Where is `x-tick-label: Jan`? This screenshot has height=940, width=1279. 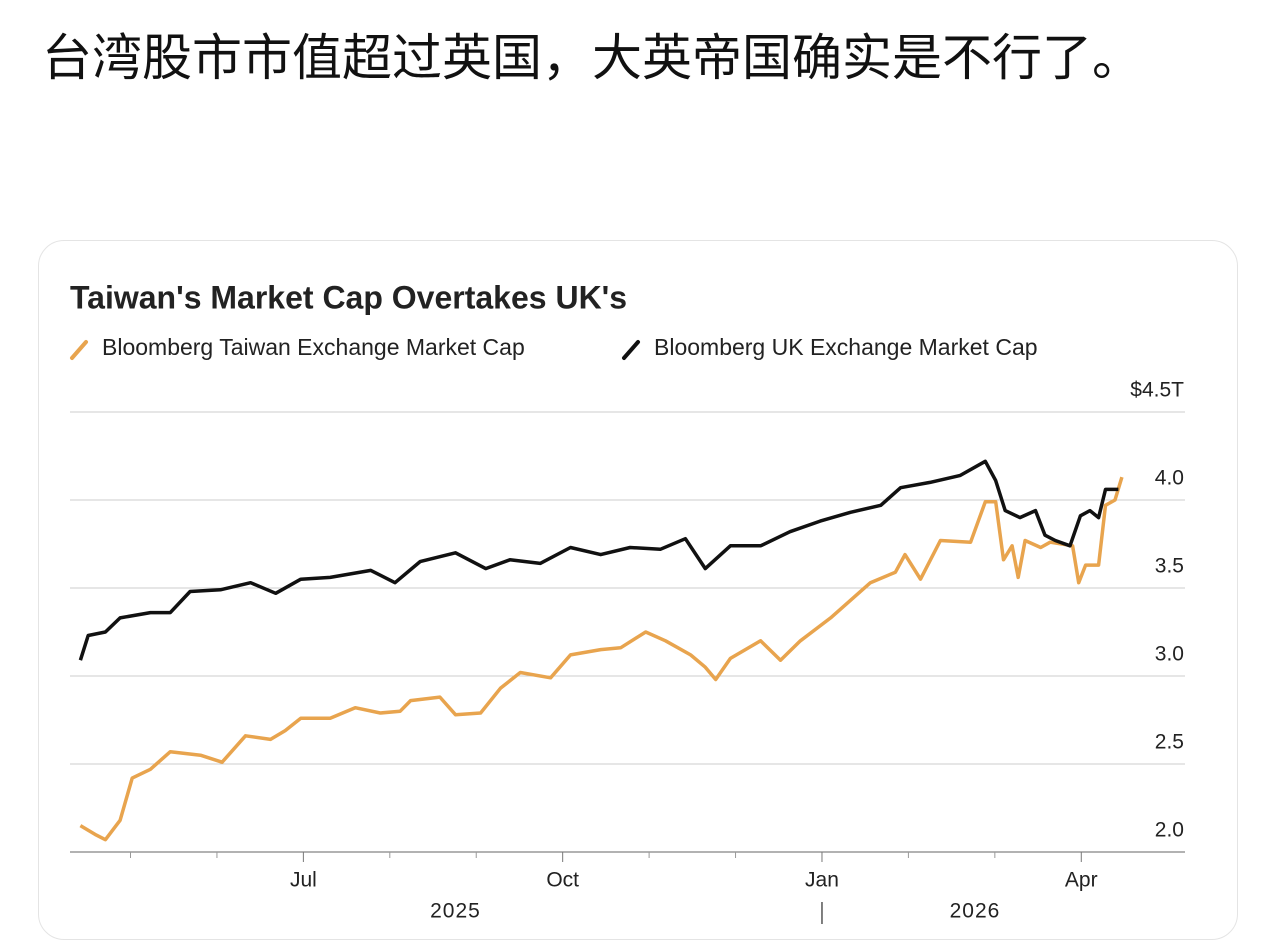 x-tick-label: Jan is located at coordinates (822, 880).